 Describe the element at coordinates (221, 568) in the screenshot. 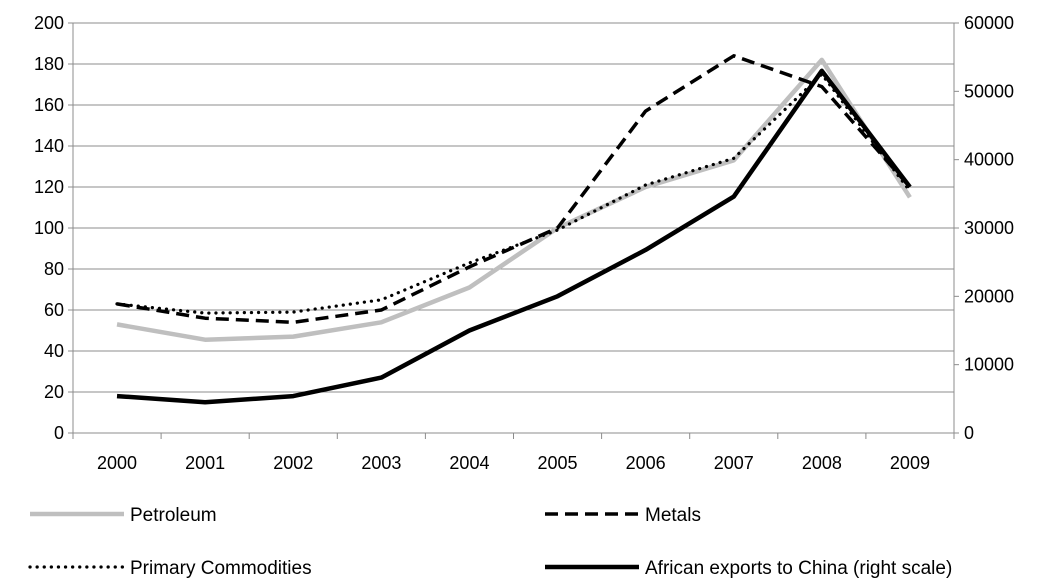

I see `legend-label-primary-commodities: Primary Commodities` at that location.